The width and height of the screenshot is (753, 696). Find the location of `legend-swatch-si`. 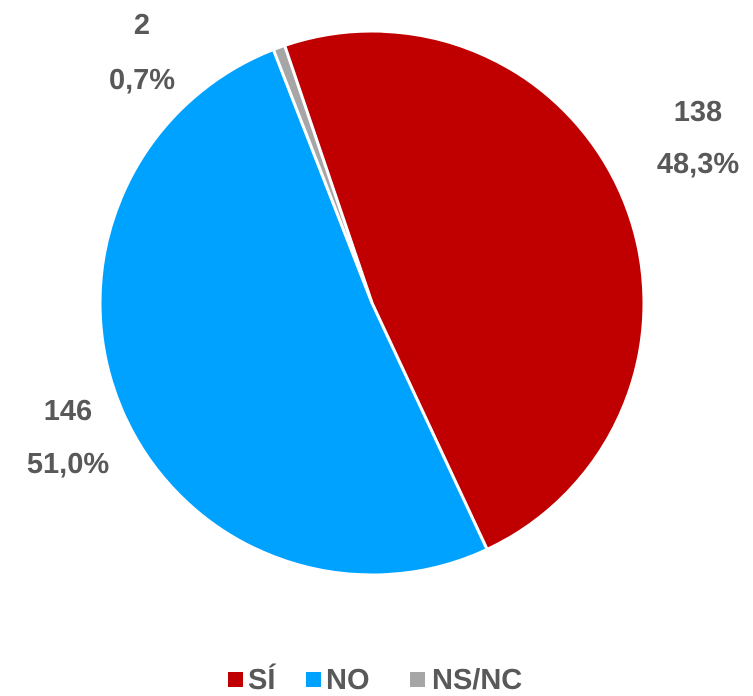

legend-swatch-si is located at coordinates (235, 679).